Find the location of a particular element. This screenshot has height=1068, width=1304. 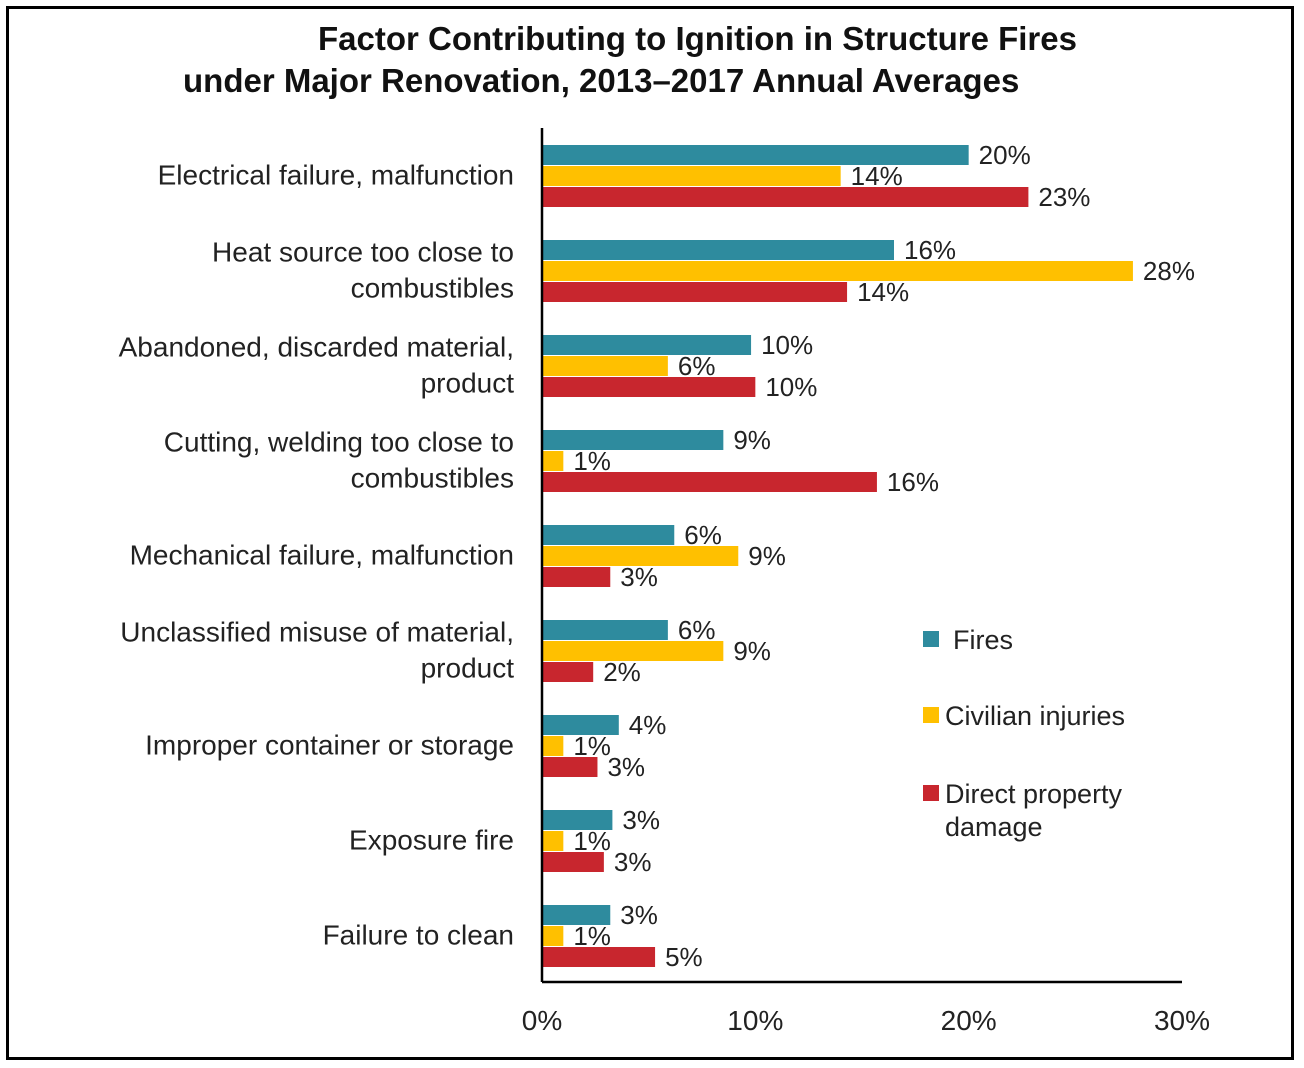

data-label-fires: 10% is located at coordinates (787, 345).